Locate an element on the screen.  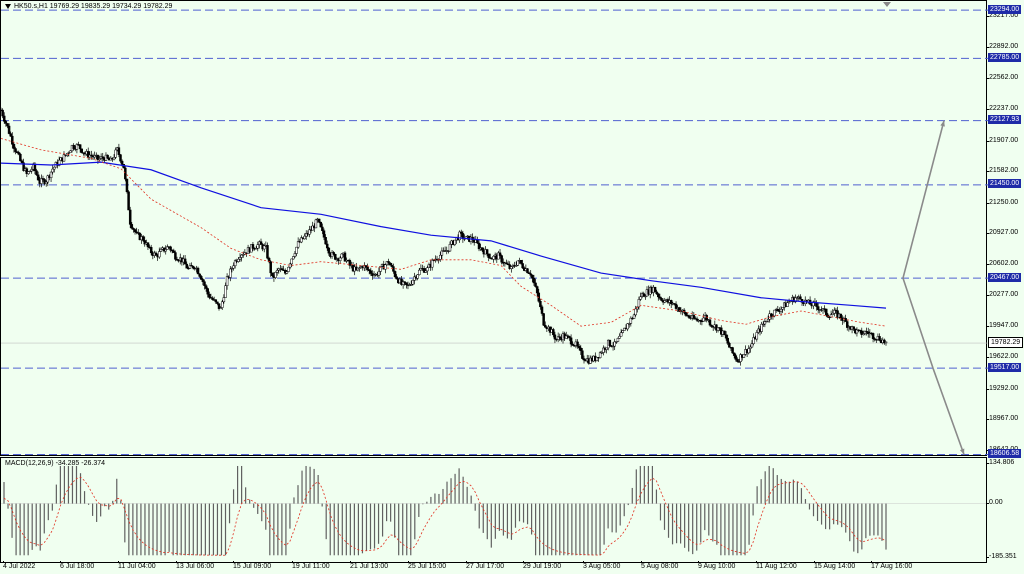
chart-shift-marker-icon is located at coordinates (887, 4).